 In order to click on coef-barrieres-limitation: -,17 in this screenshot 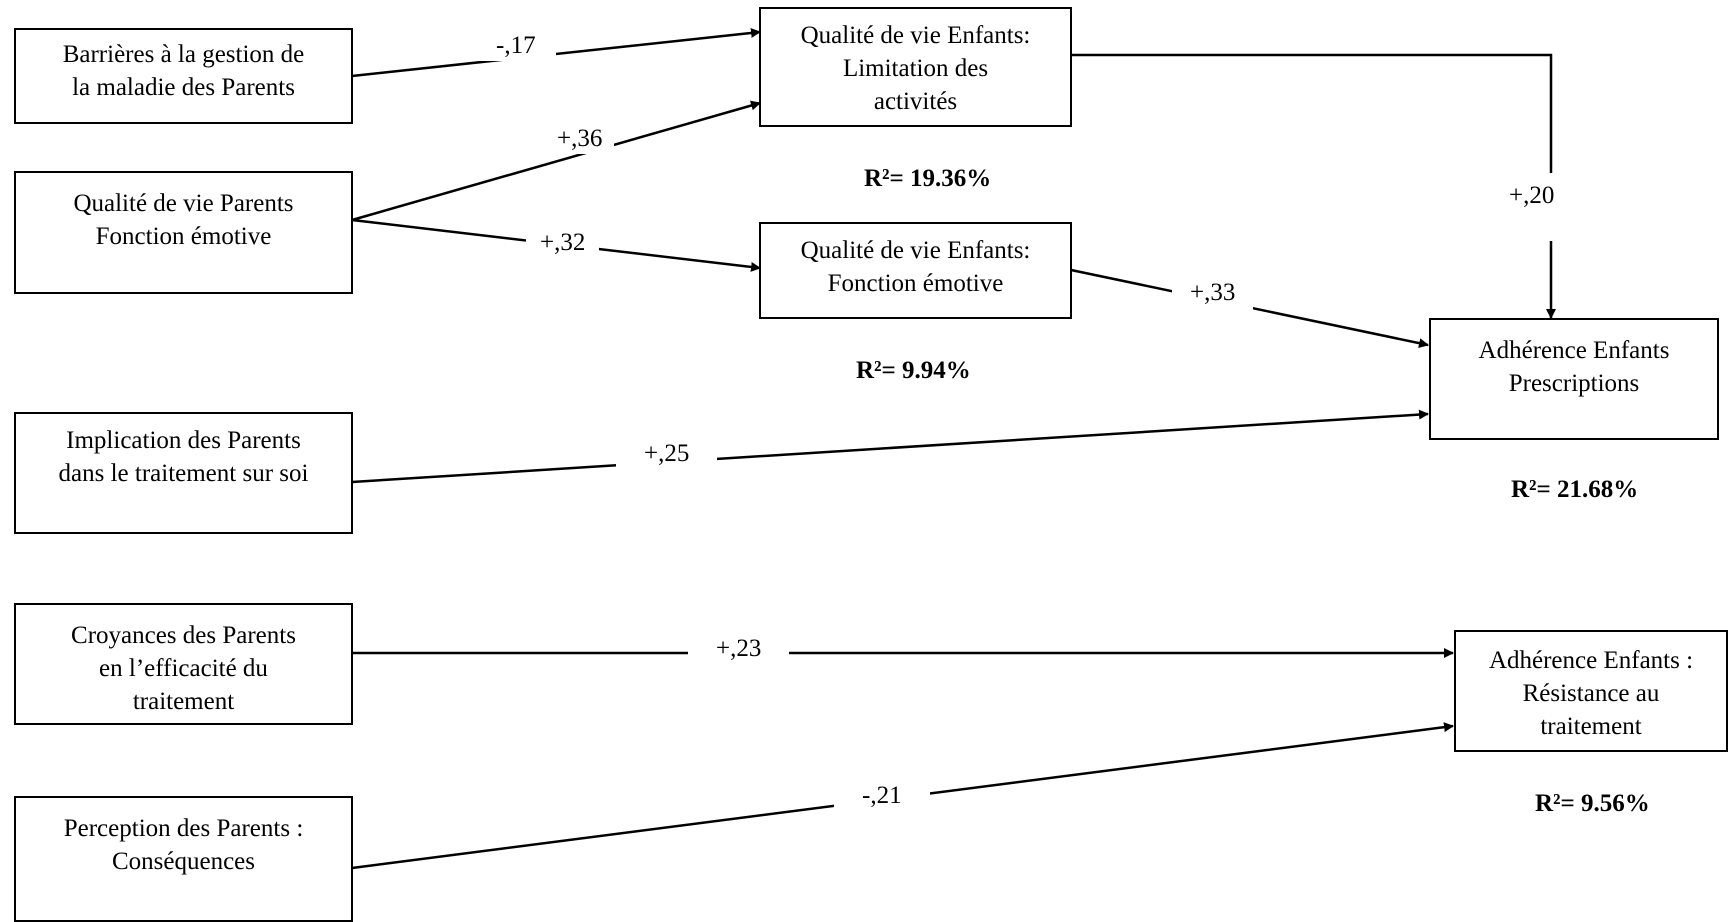, I will do `click(514, 46)`.